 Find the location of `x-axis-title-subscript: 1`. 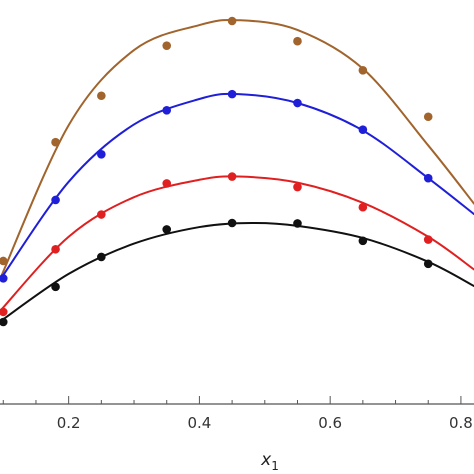

x-axis-title-subscript: 1 is located at coordinates (275, 466).